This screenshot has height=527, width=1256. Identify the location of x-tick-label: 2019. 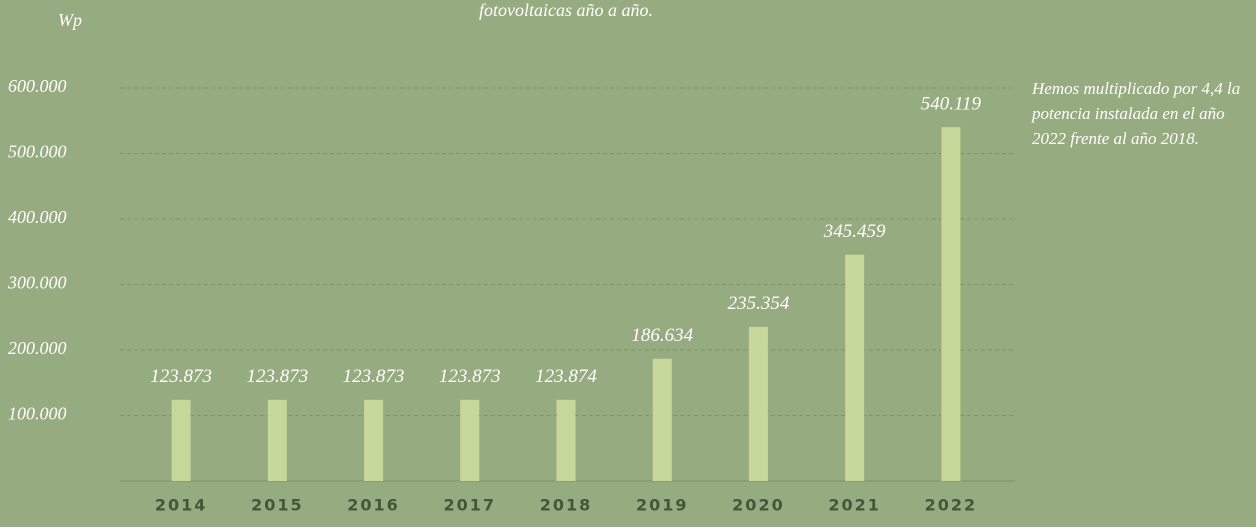
(662, 505).